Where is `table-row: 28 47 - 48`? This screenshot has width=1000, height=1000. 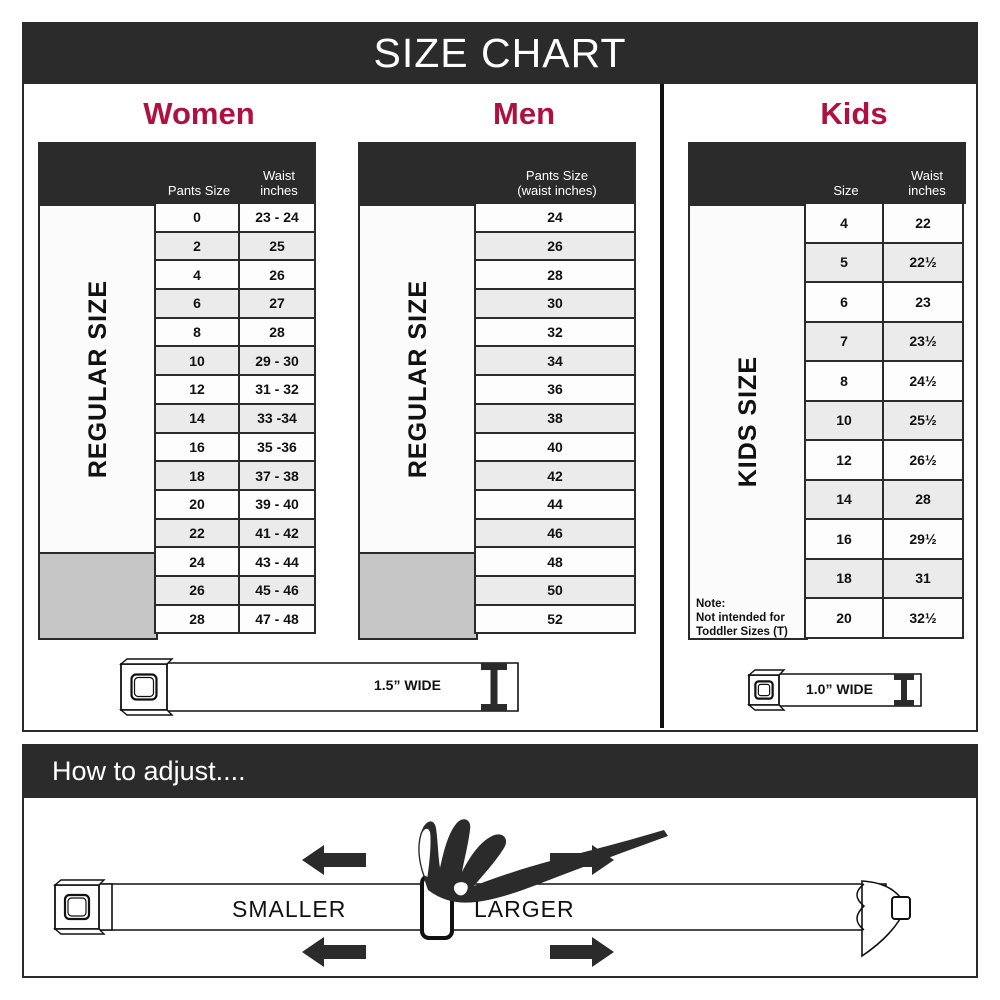
table-row: 28 47 - 48 is located at coordinates (235, 619).